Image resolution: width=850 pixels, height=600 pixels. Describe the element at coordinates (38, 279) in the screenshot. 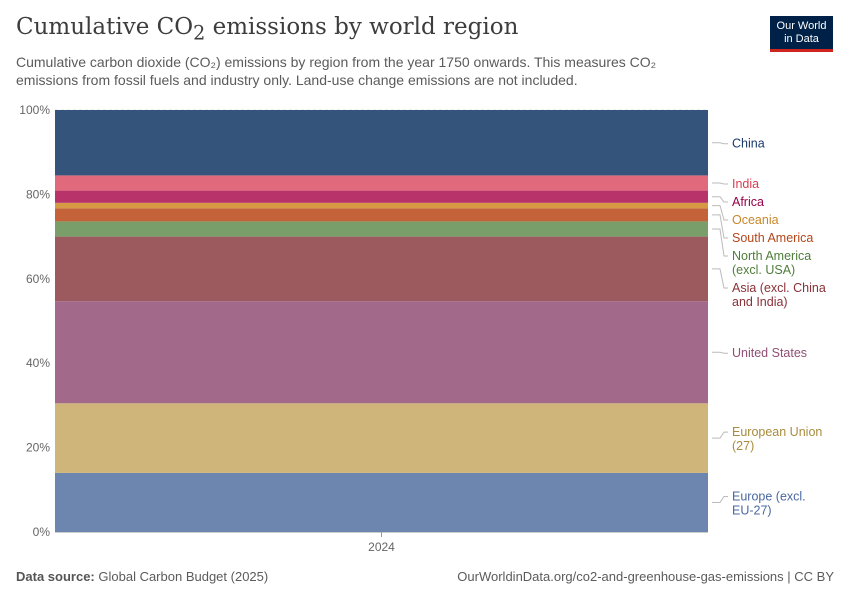

I see `y-tick-label: 60%` at that location.